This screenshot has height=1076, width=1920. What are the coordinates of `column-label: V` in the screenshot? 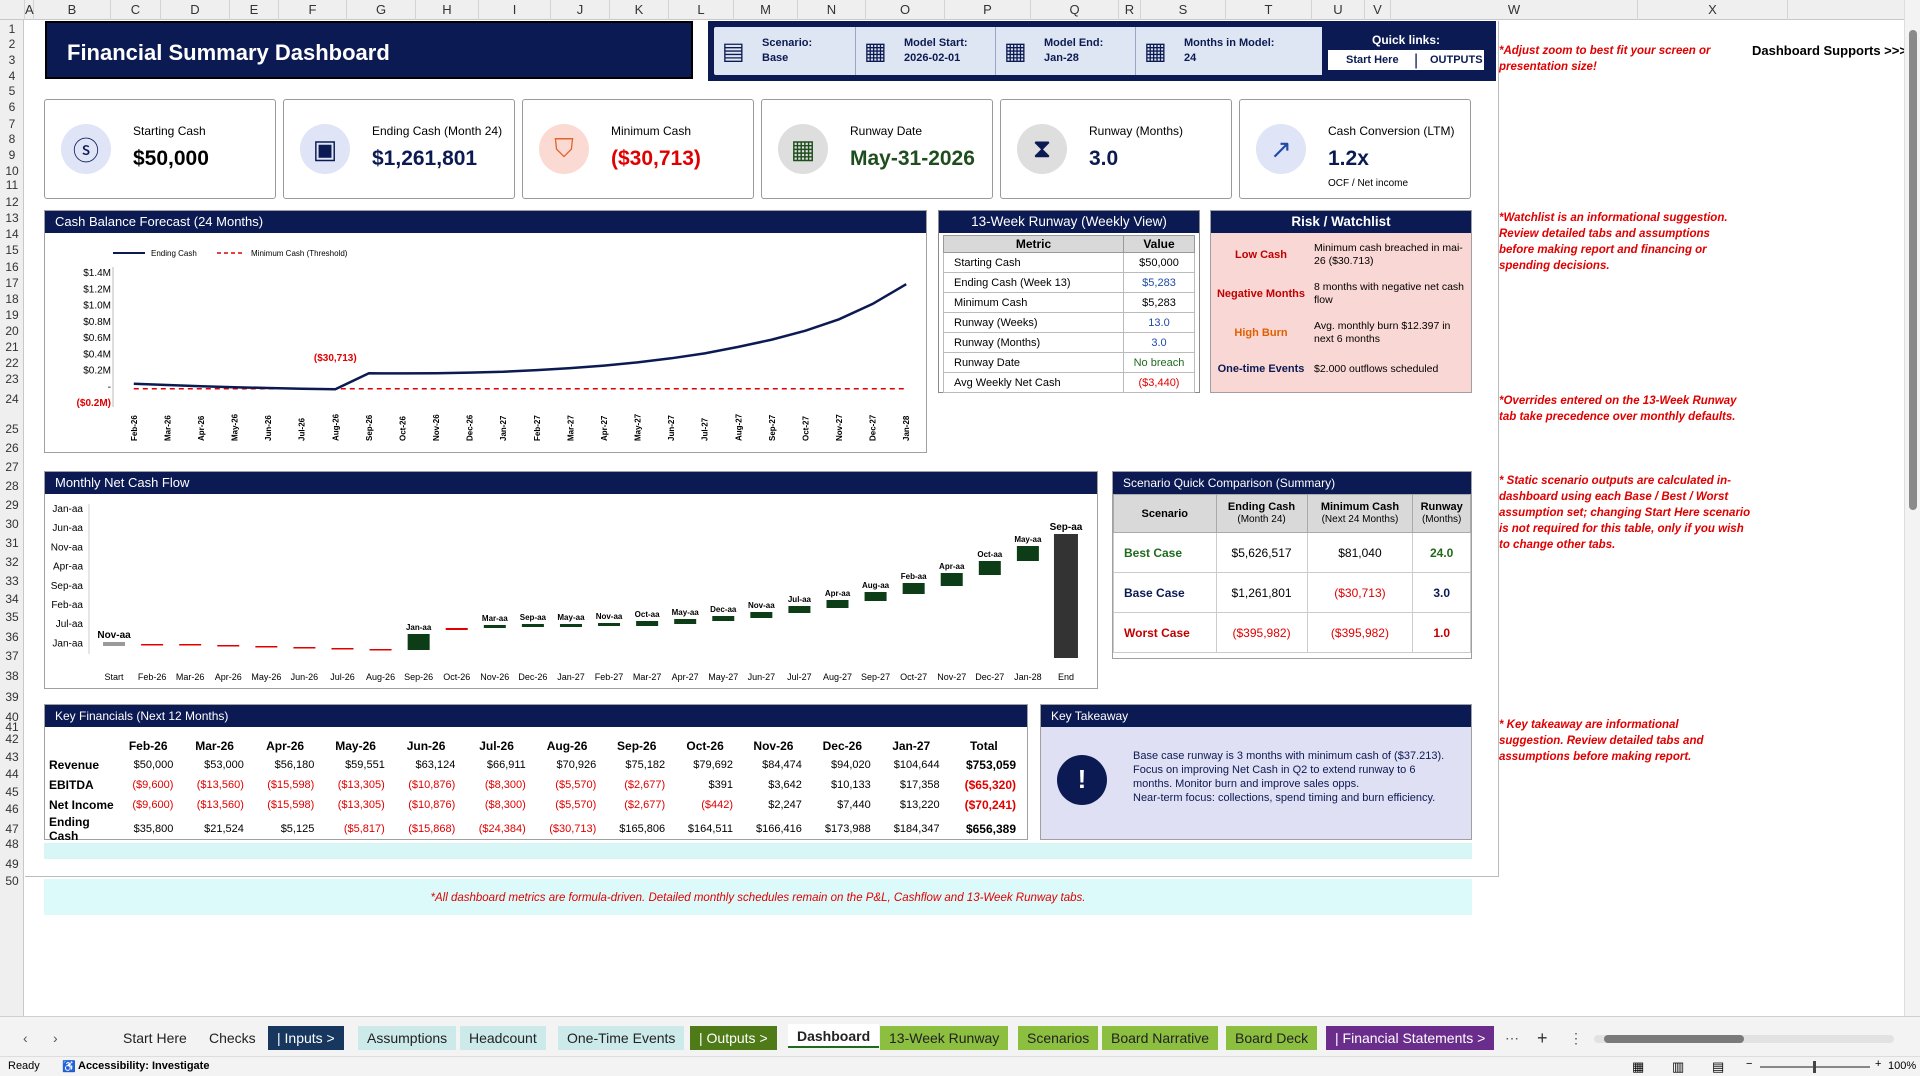 It's located at (1378, 10).